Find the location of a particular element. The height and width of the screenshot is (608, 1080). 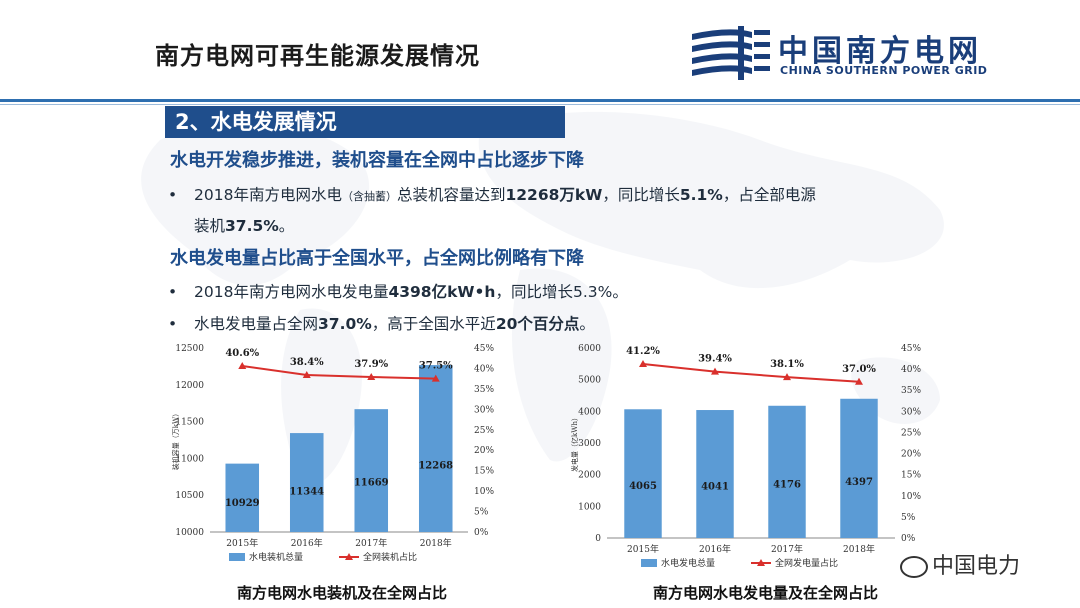

wechat-icon is located at coordinates (914, 567).